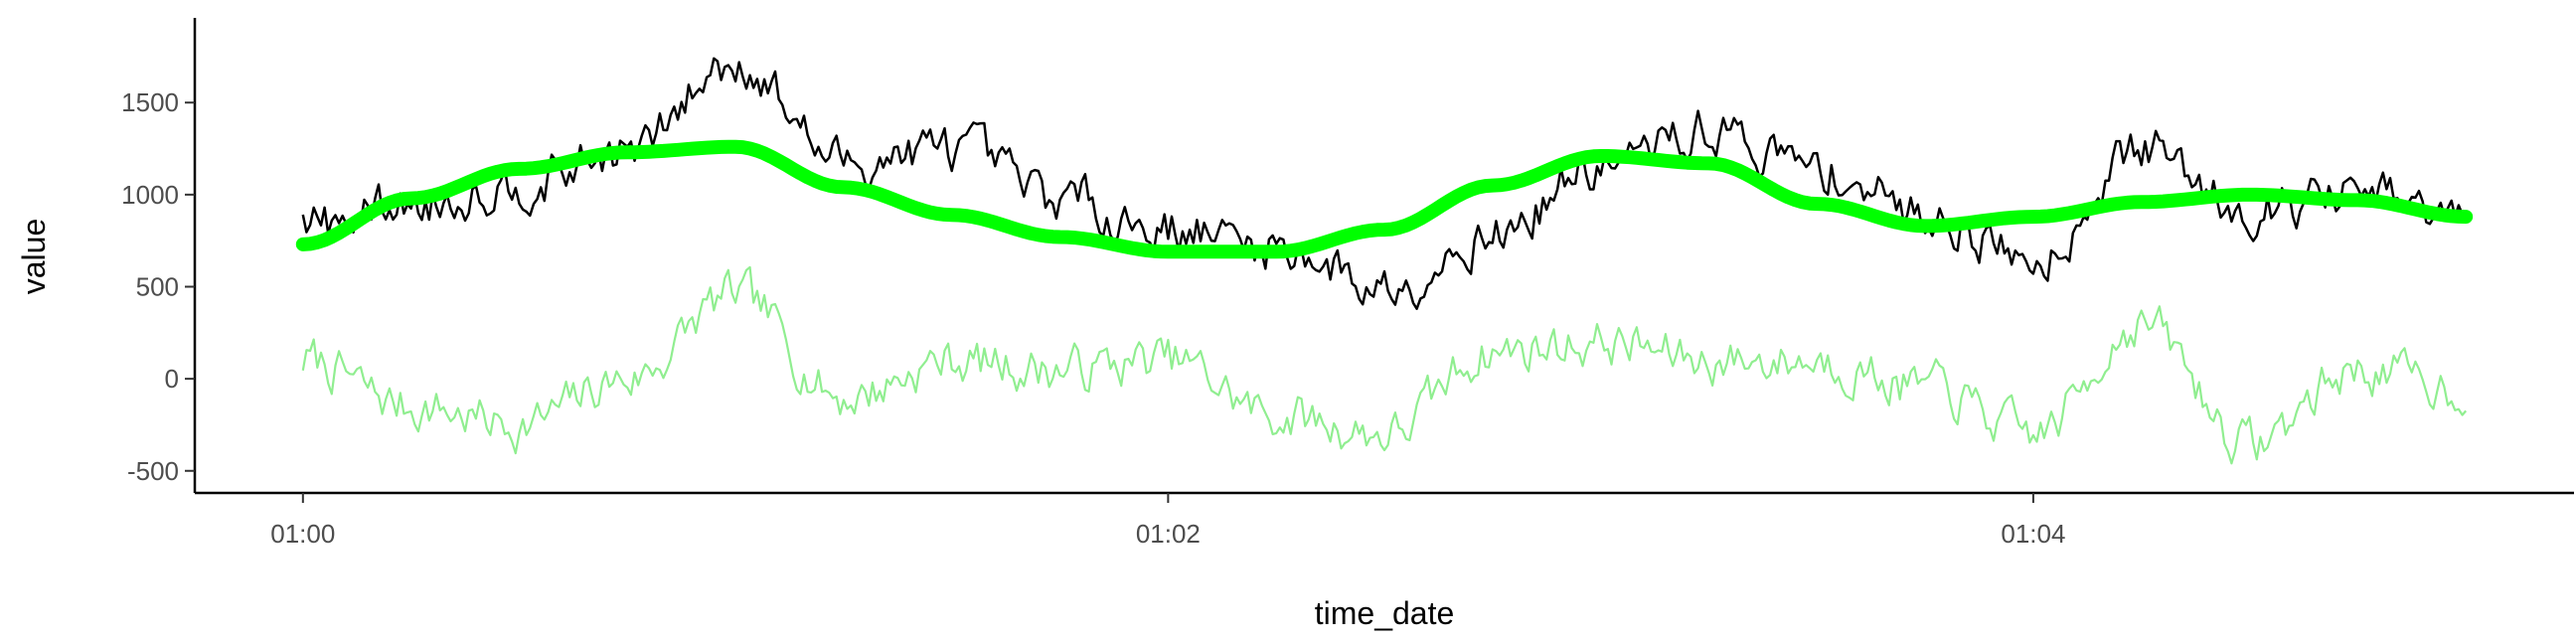  I want to click on y-axis-ticks: -500 0 500 1000 1500, so click(158, 286).